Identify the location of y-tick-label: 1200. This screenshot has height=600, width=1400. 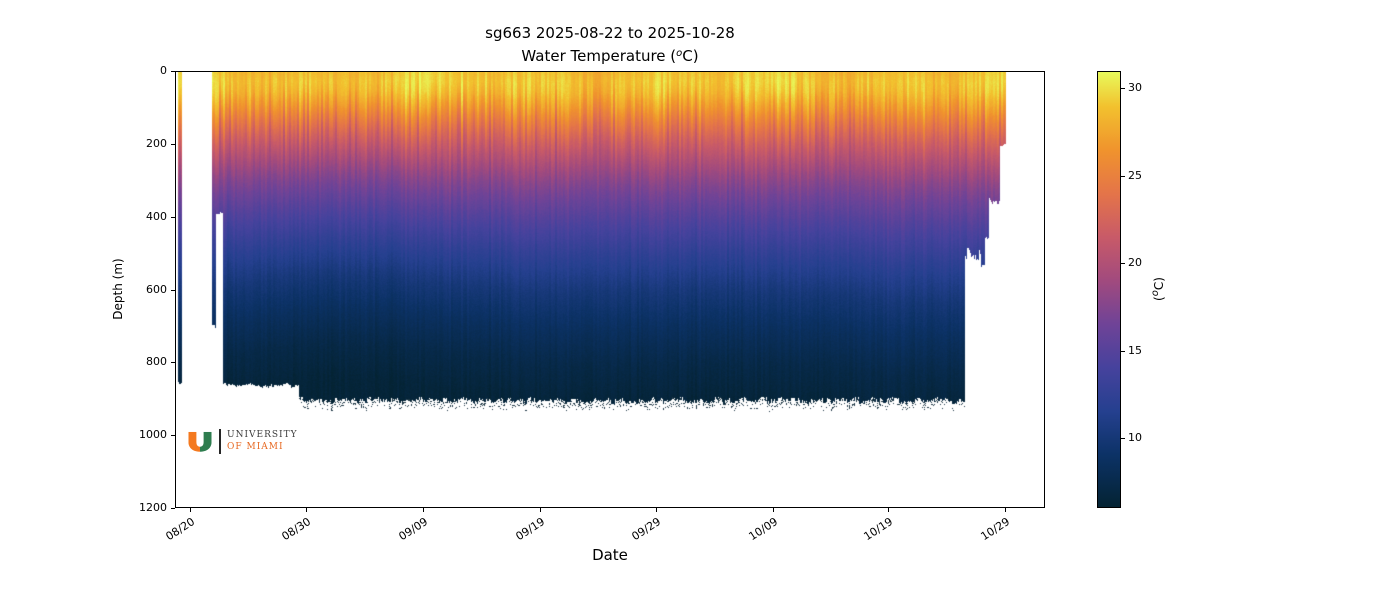
(153, 507).